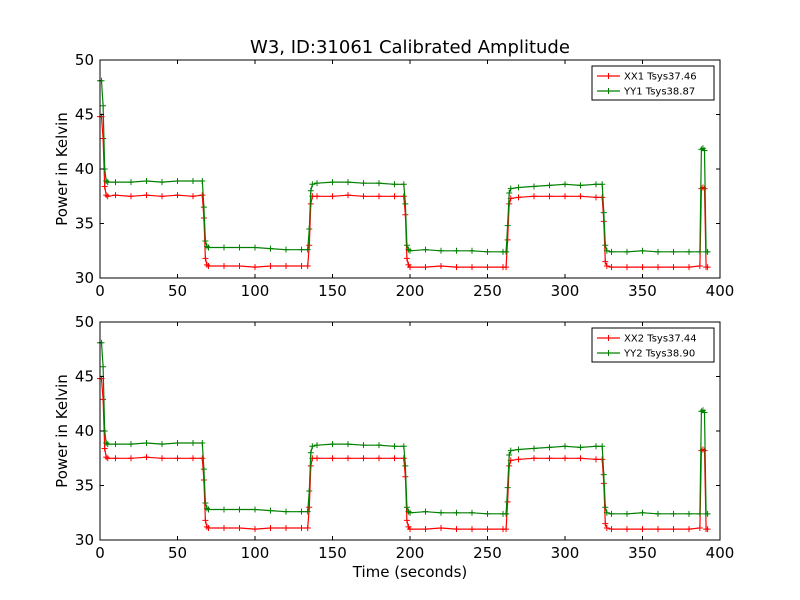 The height and width of the screenshot is (600, 800). What do you see at coordinates (84, 322) in the screenshot?
I see `y-tick-label: 50` at bounding box center [84, 322].